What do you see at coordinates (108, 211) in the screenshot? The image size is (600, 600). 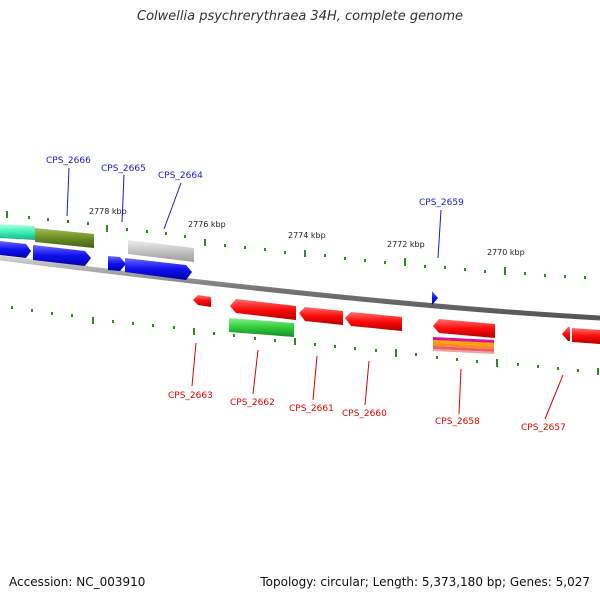 I see `scale-label: 2778 kbp` at bounding box center [108, 211].